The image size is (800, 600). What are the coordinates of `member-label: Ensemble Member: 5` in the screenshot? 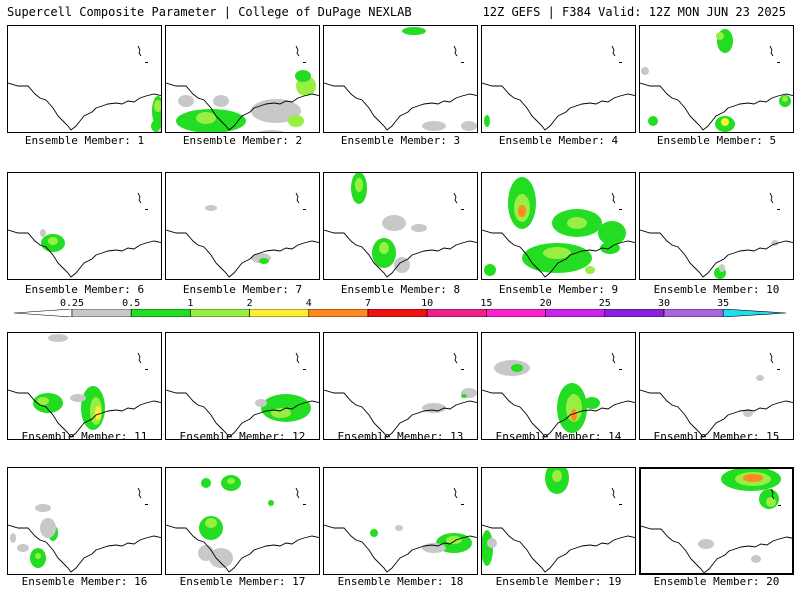 It's located at (716, 140).